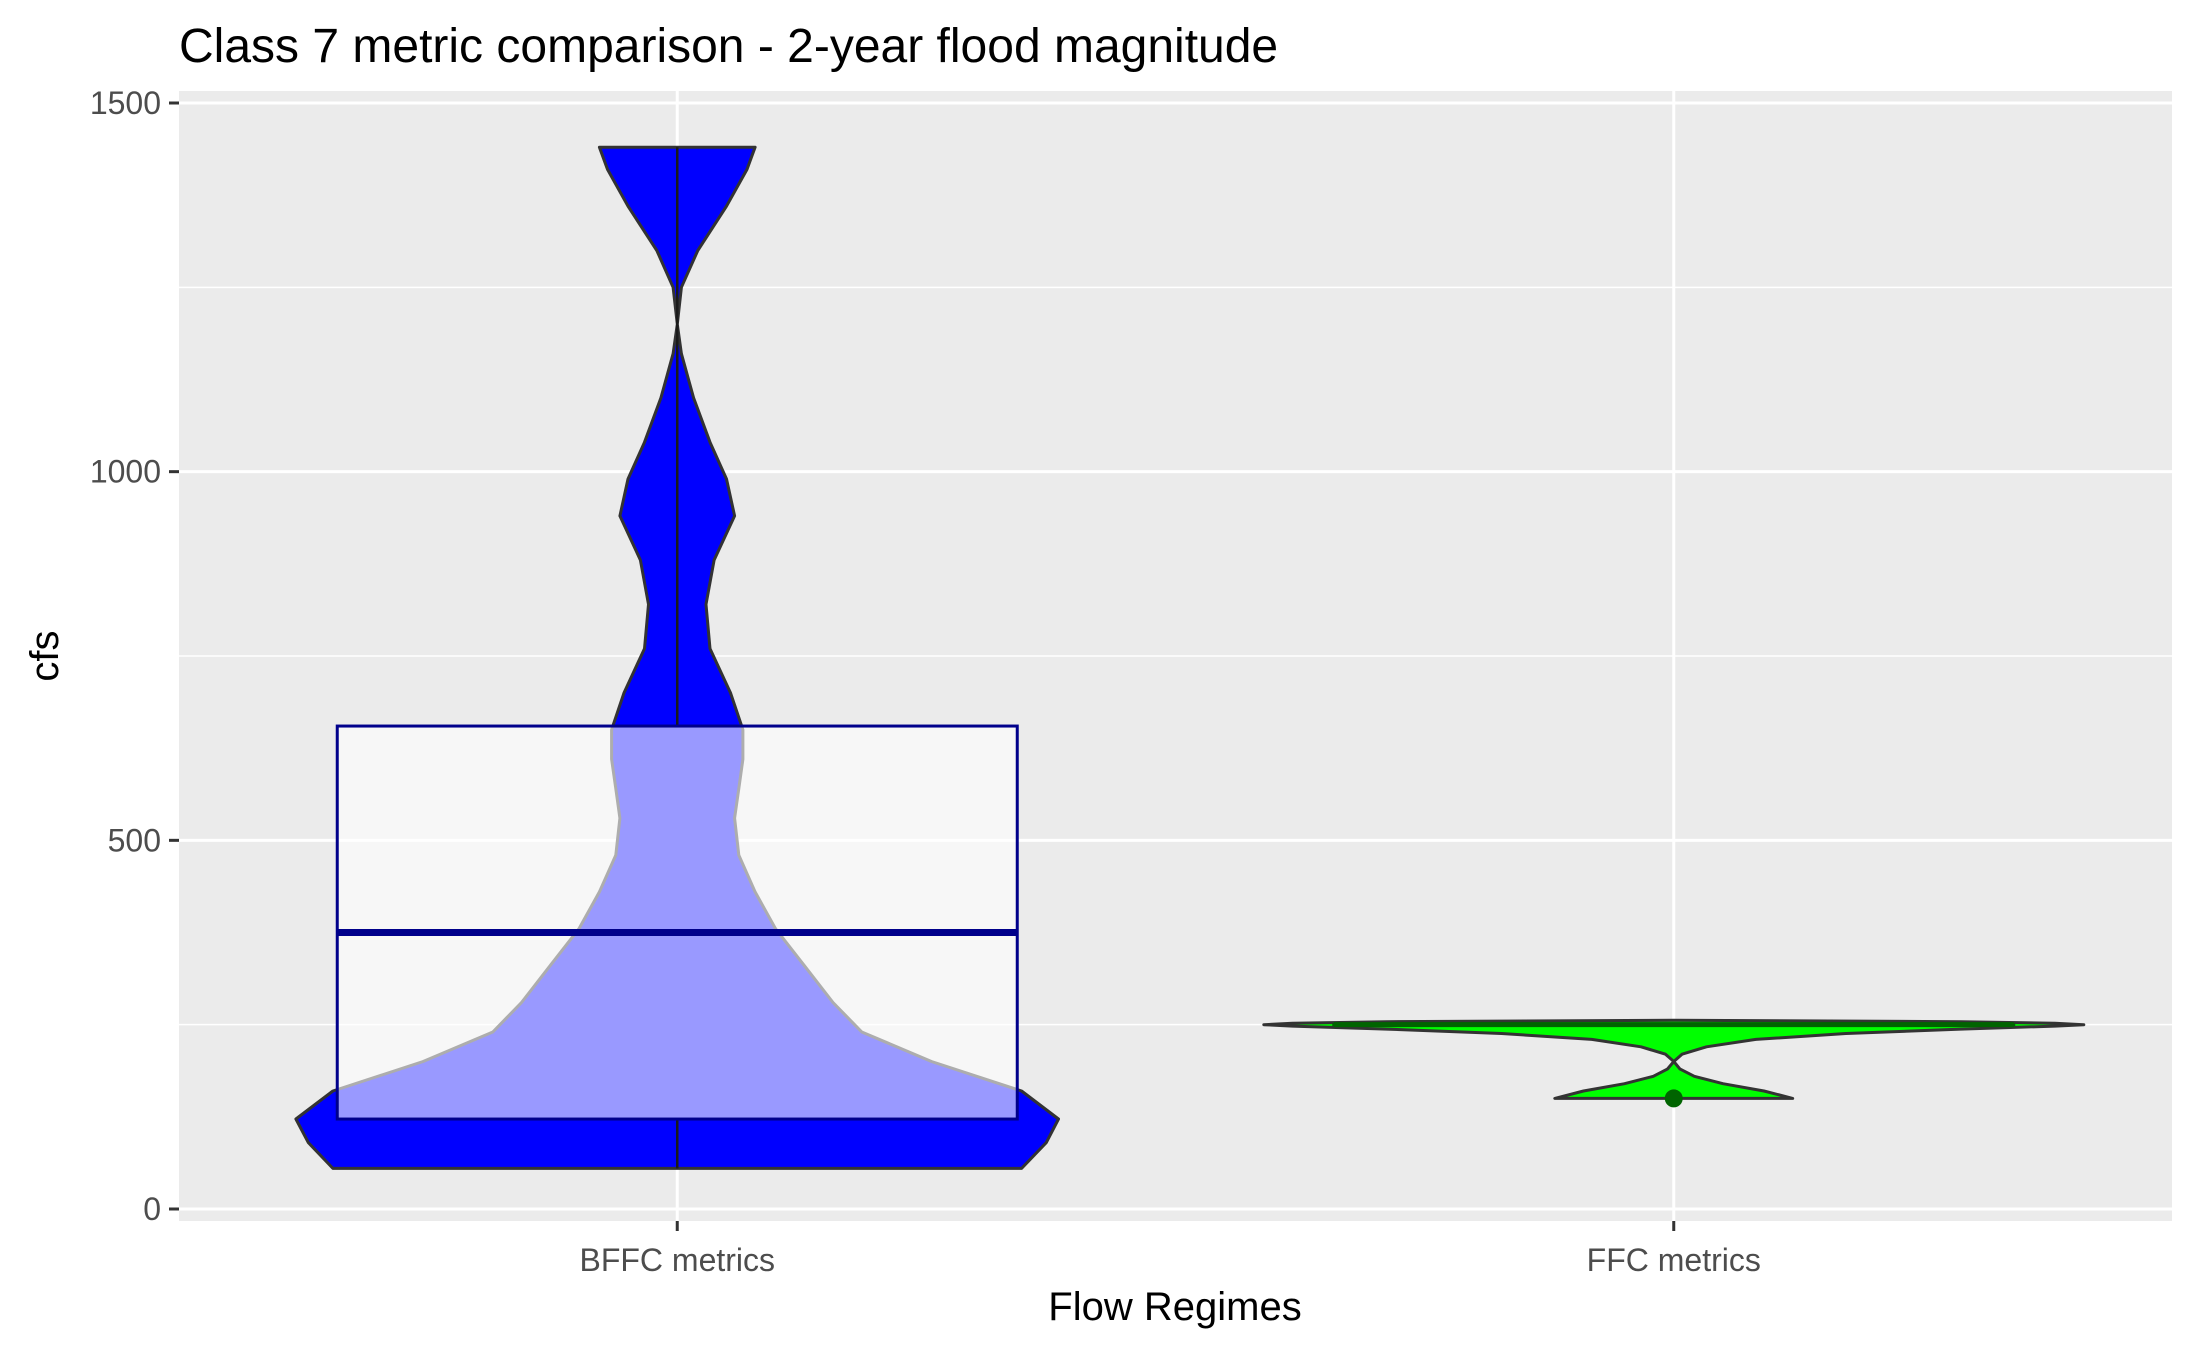 This screenshot has height=1351, width=2187. Describe the element at coordinates (677, 1260) in the screenshot. I see `x-tick-label: BFFC metrics` at that location.